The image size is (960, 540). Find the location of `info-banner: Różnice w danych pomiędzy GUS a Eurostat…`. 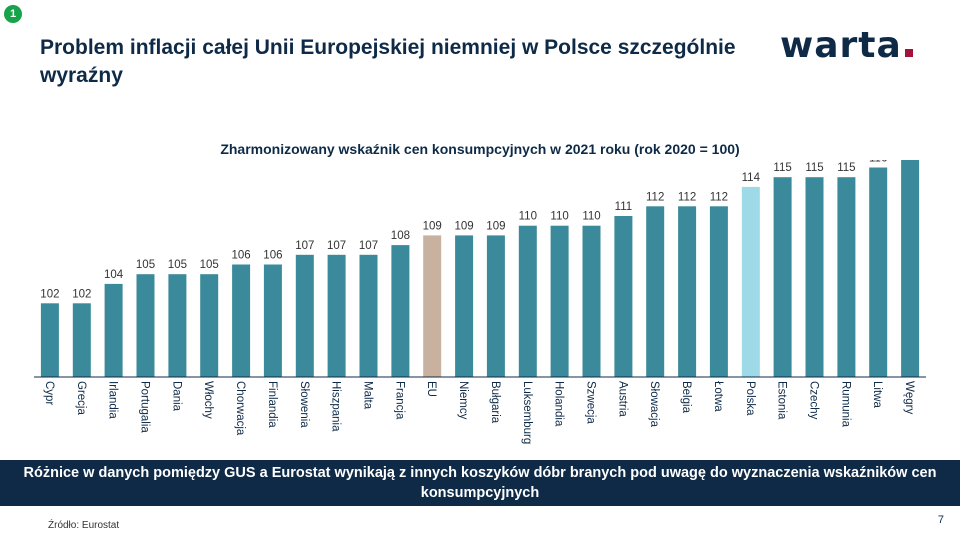

info-banner: Różnice w danych pomiędzy GUS a Eurostat… is located at coordinates (480, 483).